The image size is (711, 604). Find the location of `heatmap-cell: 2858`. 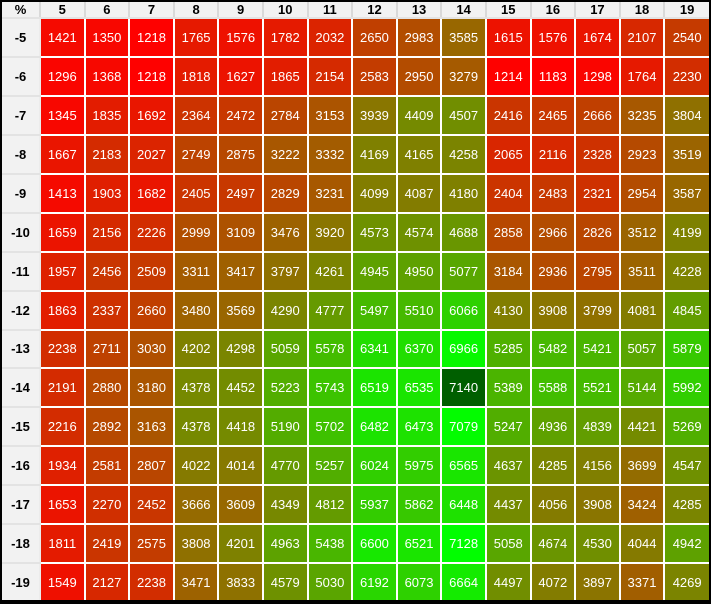

heatmap-cell: 2858 is located at coordinates (508, 232).